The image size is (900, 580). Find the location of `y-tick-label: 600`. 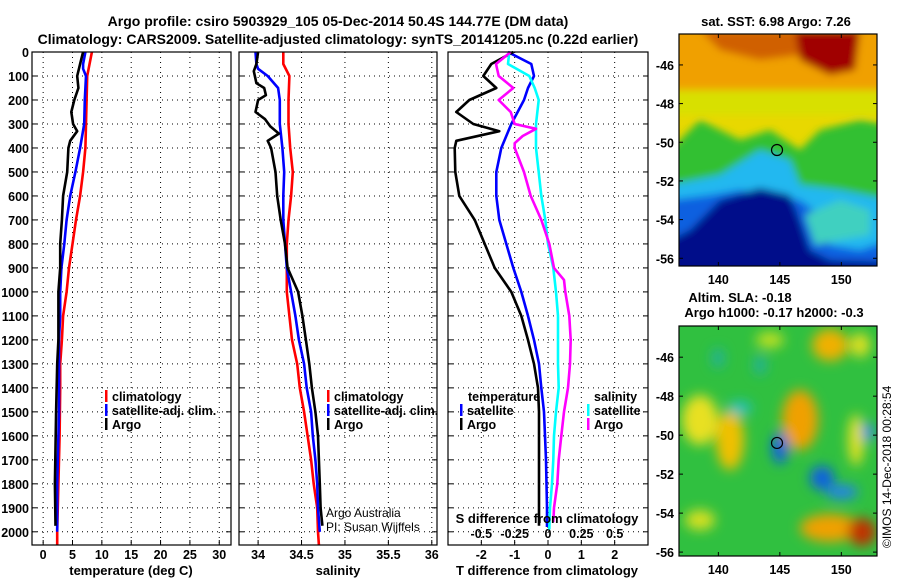

y-tick-label: 600 is located at coordinates (18, 197).